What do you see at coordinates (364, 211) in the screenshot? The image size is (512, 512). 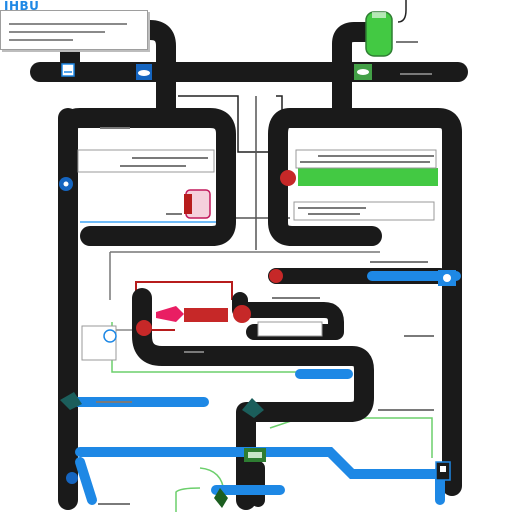 I see `callout-right-lower` at bounding box center [364, 211].